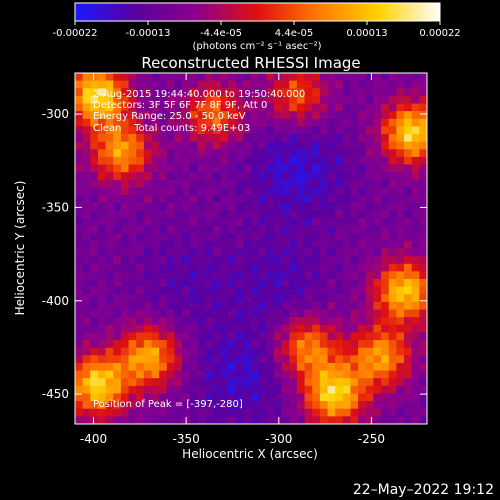  Describe the element at coordinates (55, 394) in the screenshot. I see `y-tick-label: -450` at that location.